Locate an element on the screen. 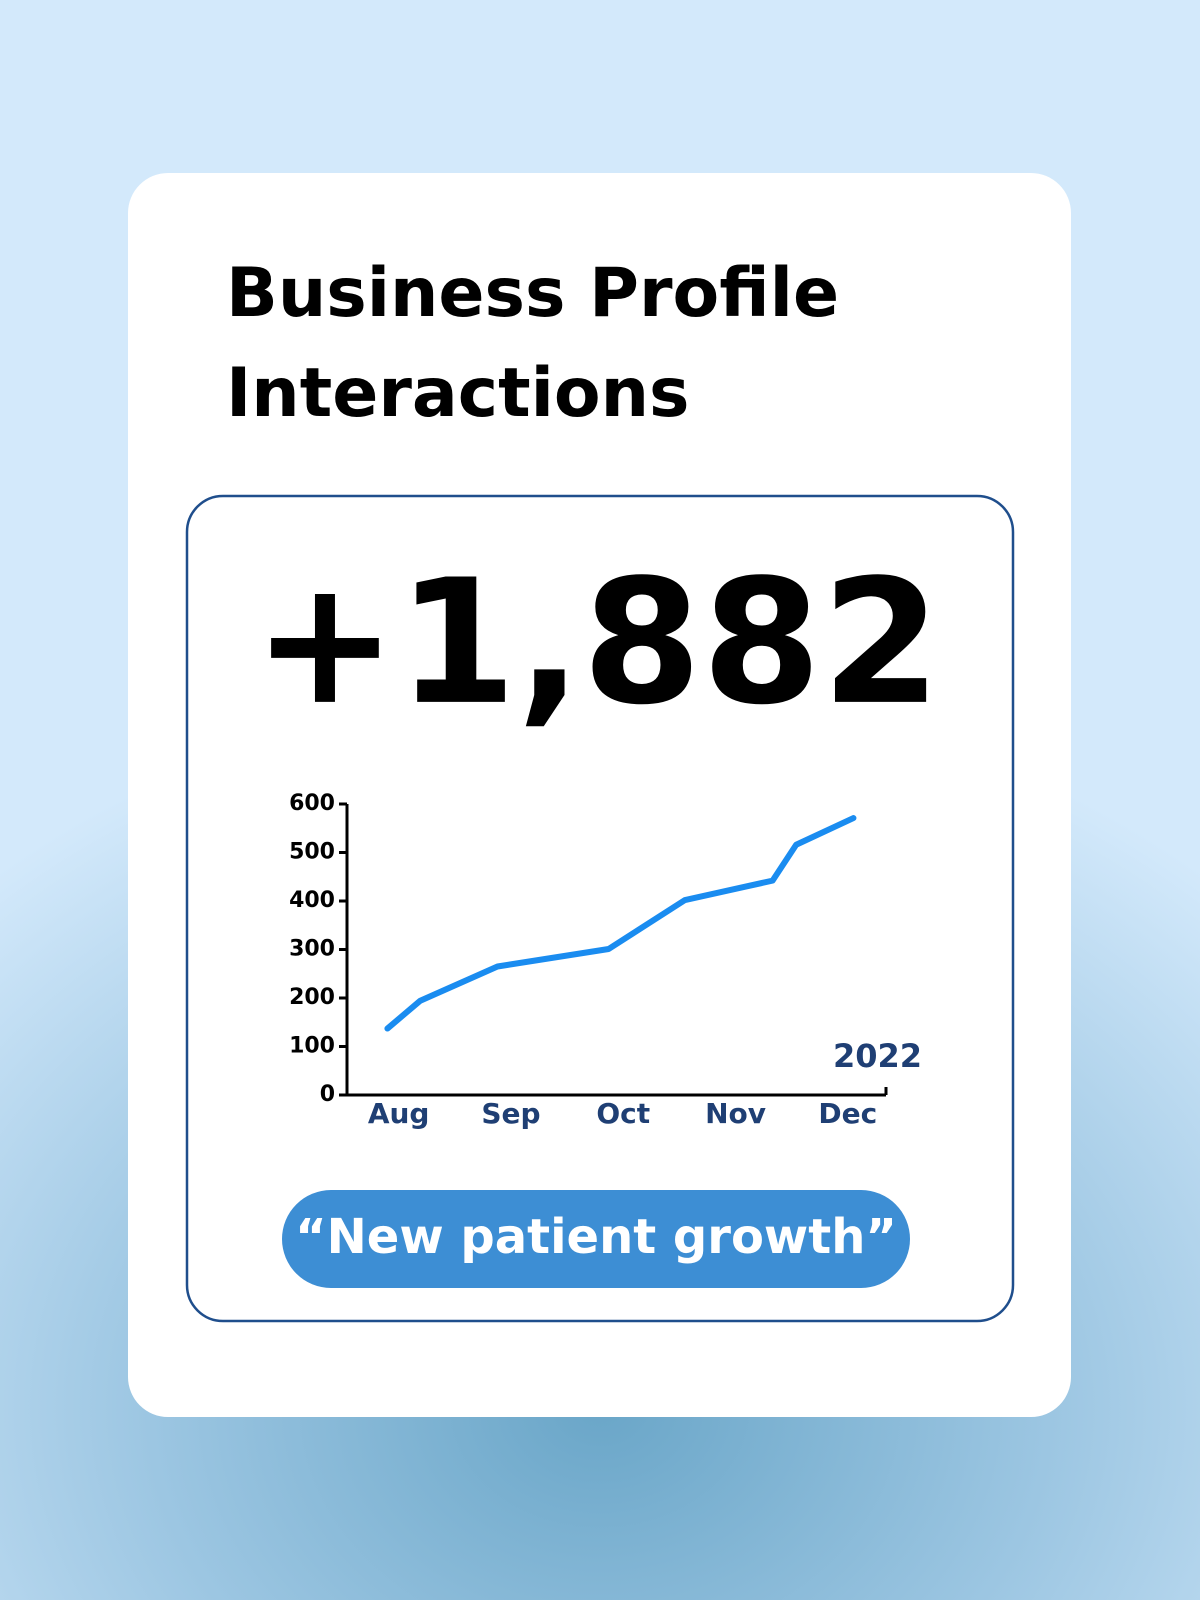  tag-text: “New patient growth” is located at coordinates (596, 1237).